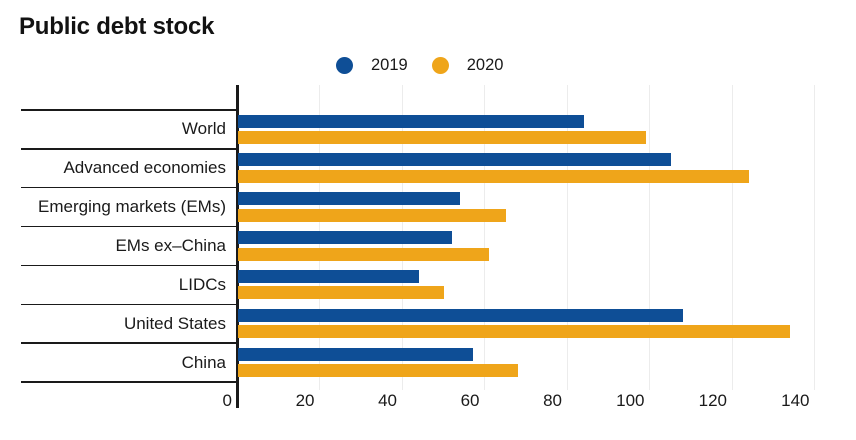 The image size is (856, 440). Describe the element at coordinates (203, 129) in the screenshot. I see `category-label: World` at that location.